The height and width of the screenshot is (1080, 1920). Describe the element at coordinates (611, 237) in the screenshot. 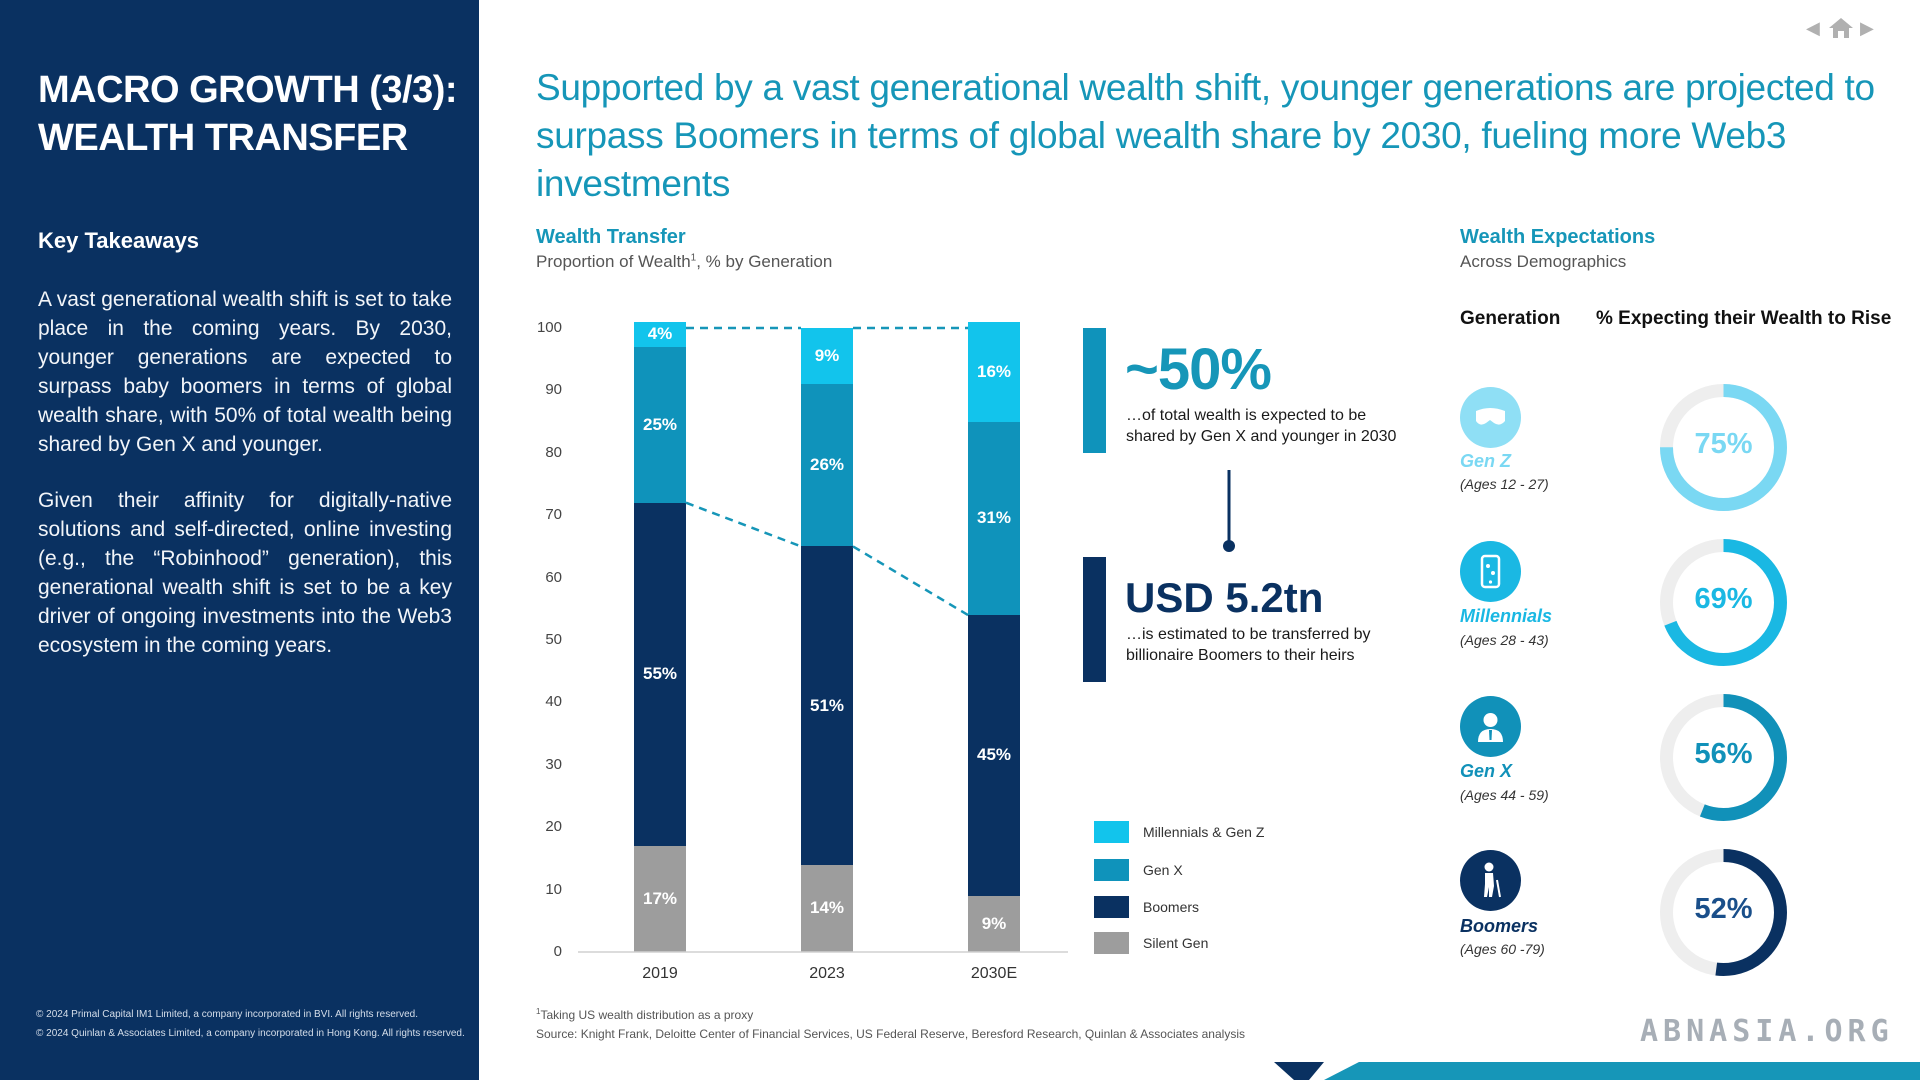

I see `wealth-transfer-title: Wealth Transfer` at that location.